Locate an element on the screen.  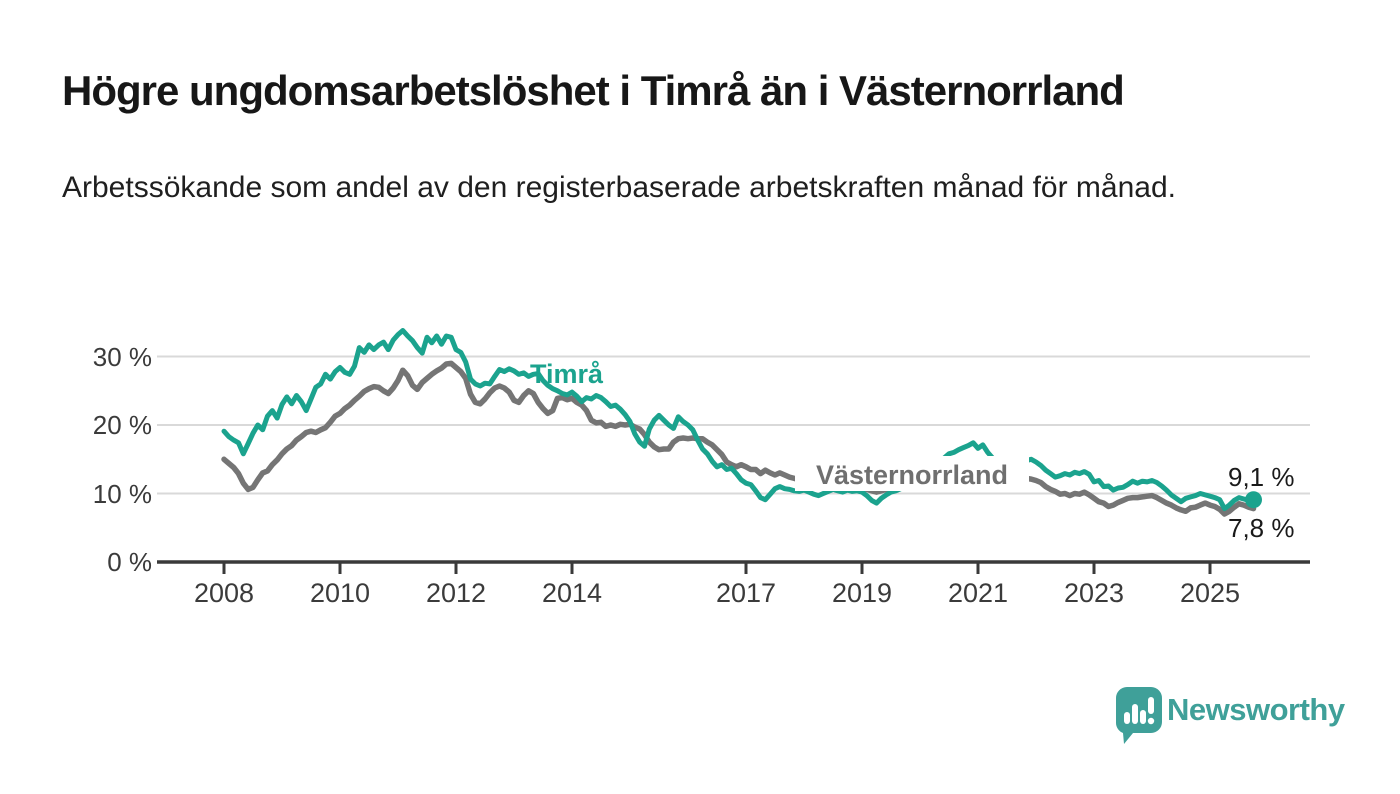
vasternorrland-series-label: Västernorrland is located at coordinates (912, 475).